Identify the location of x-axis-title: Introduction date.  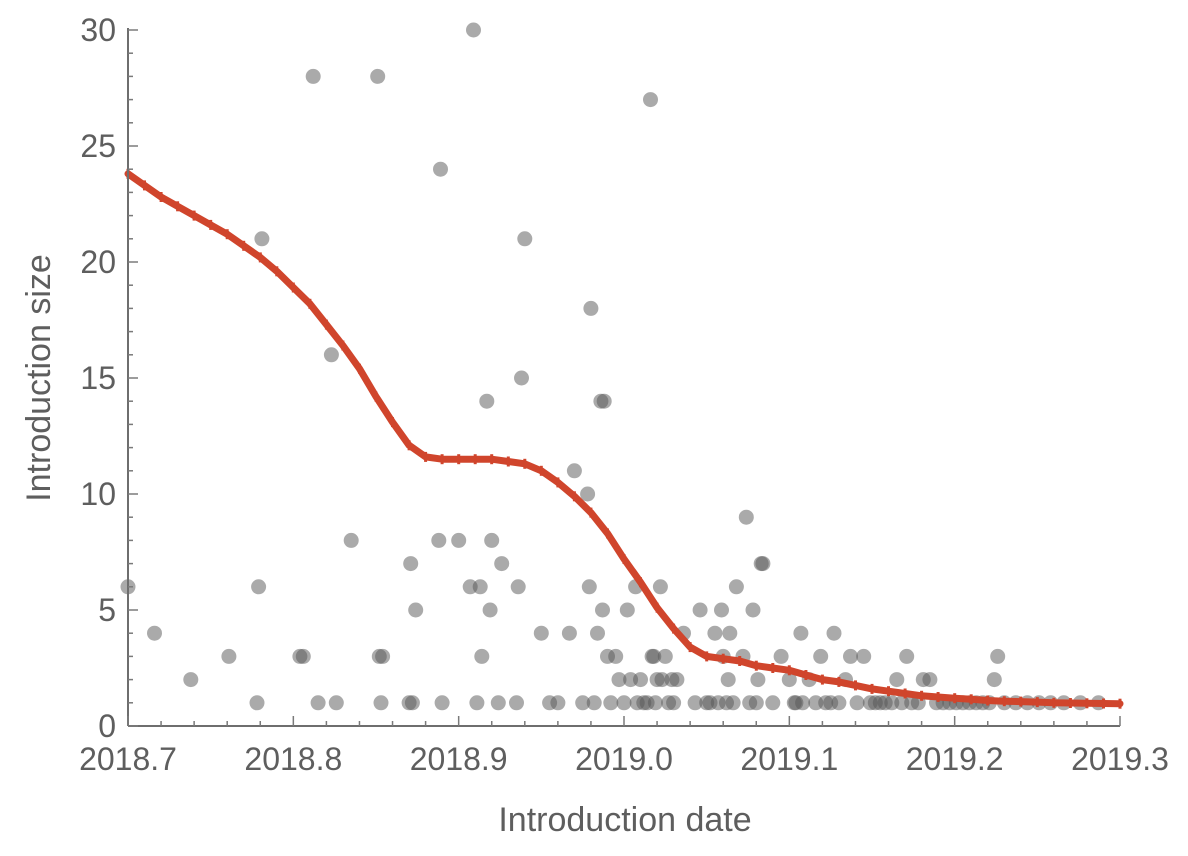
(624, 820).